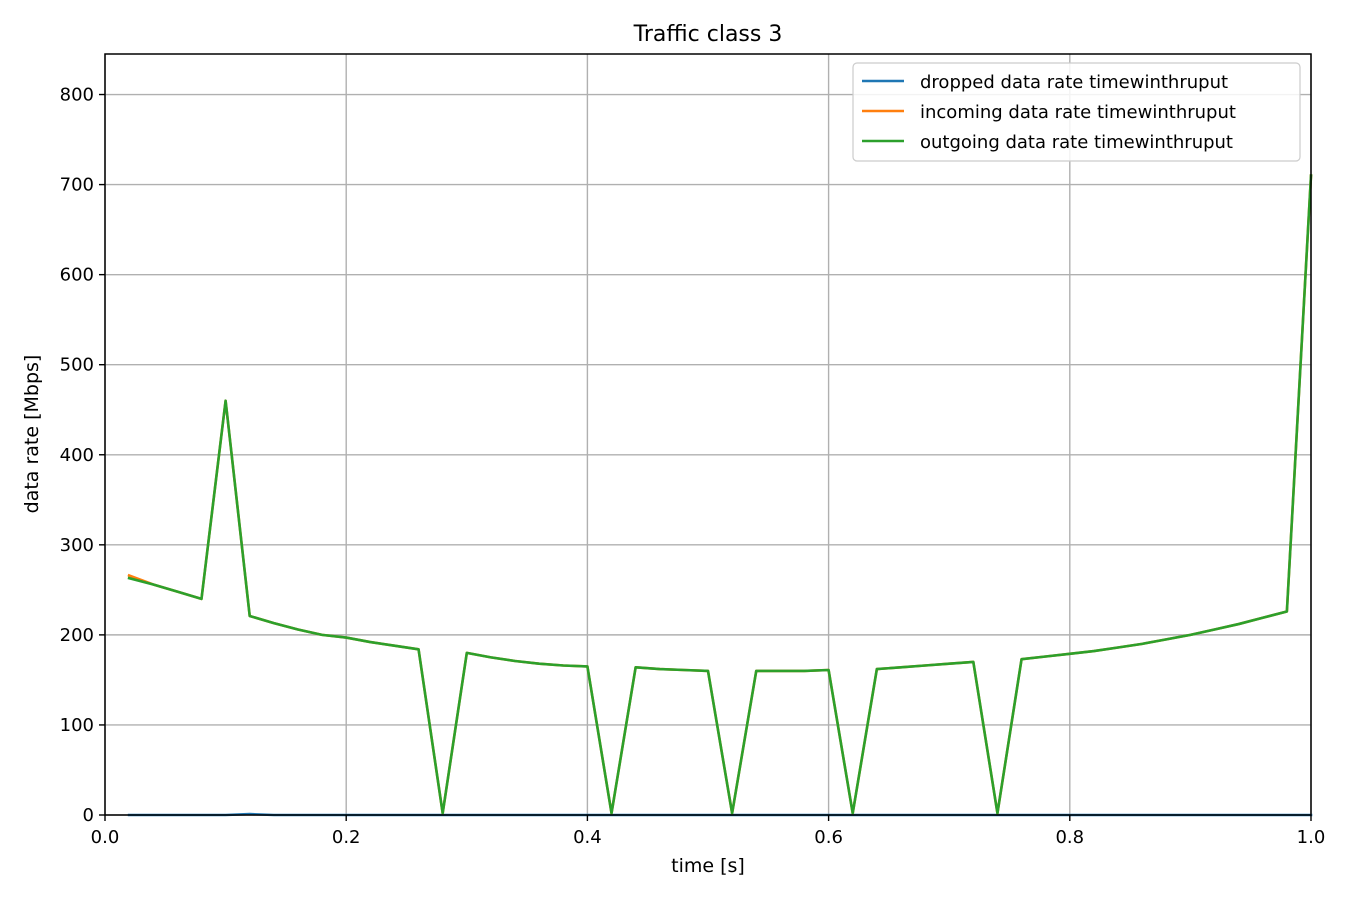 The height and width of the screenshot is (900, 1350). I want to click on x-tick-label: 0.0, so click(105, 837).